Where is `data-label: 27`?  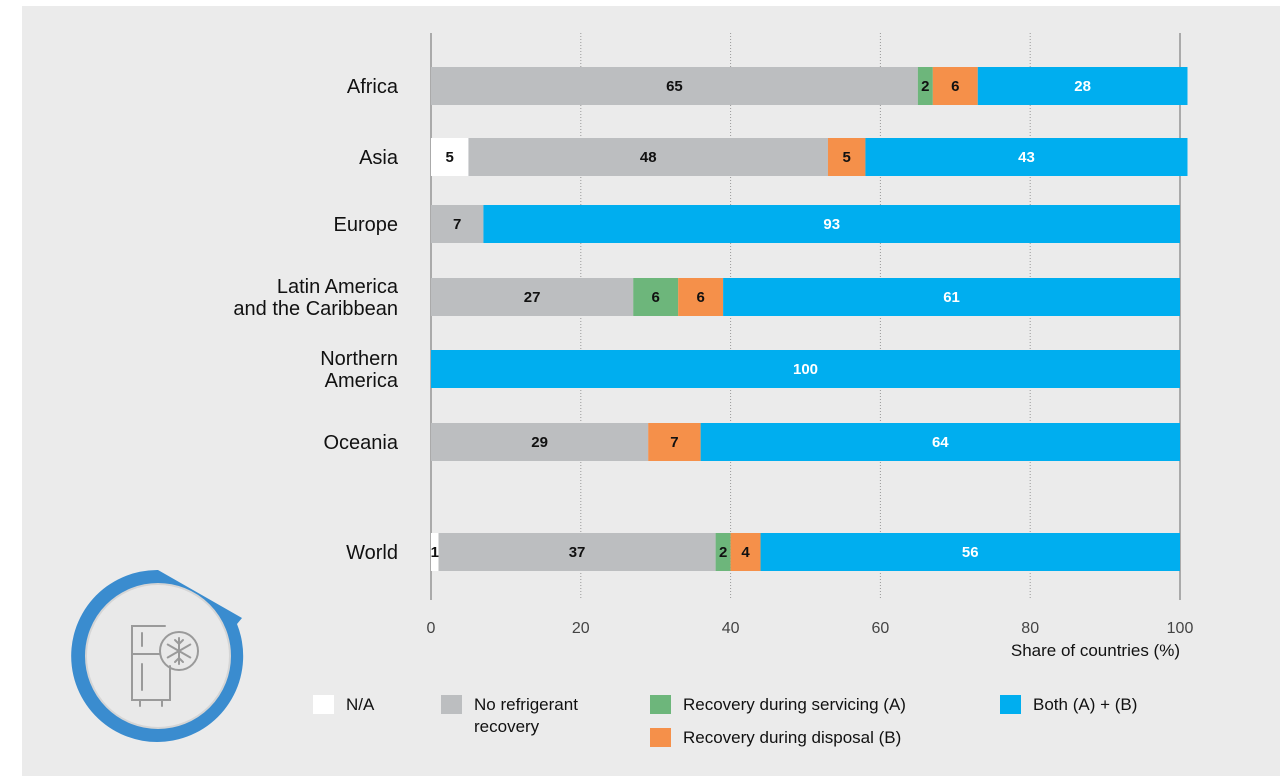 data-label: 27 is located at coordinates (532, 297).